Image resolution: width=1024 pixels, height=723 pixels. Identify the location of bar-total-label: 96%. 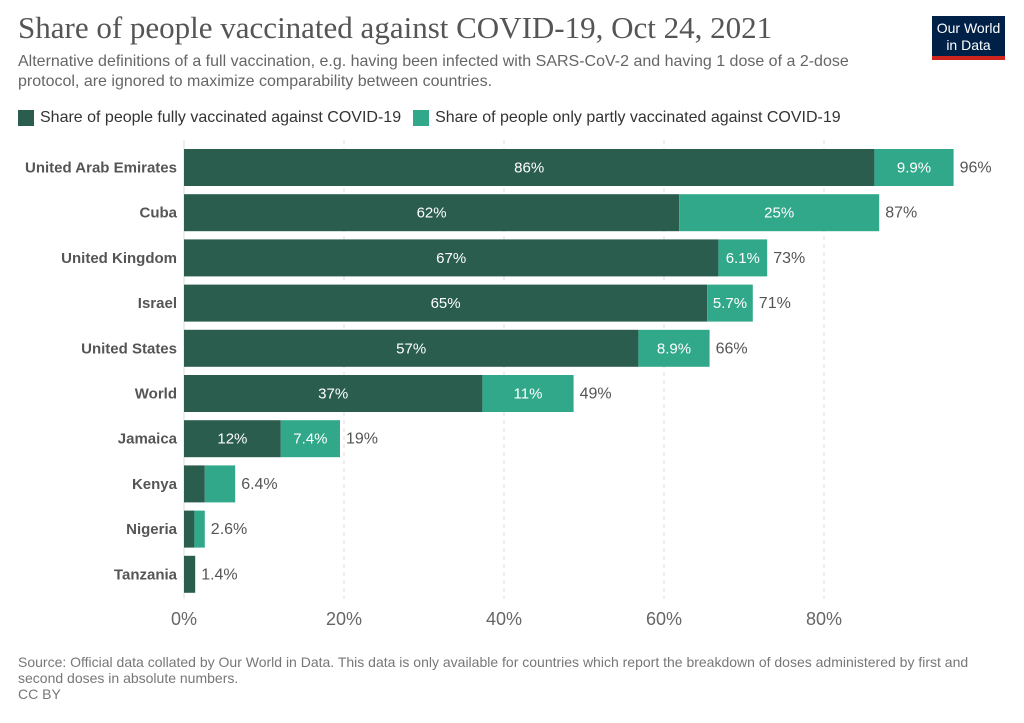
(976, 168).